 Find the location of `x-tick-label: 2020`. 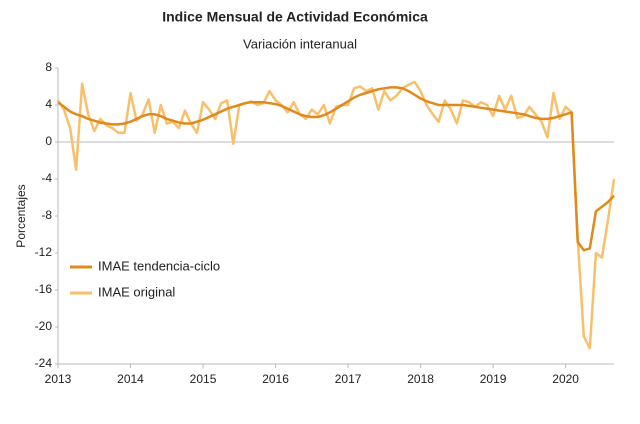

x-tick-label: 2020 is located at coordinates (565, 379).